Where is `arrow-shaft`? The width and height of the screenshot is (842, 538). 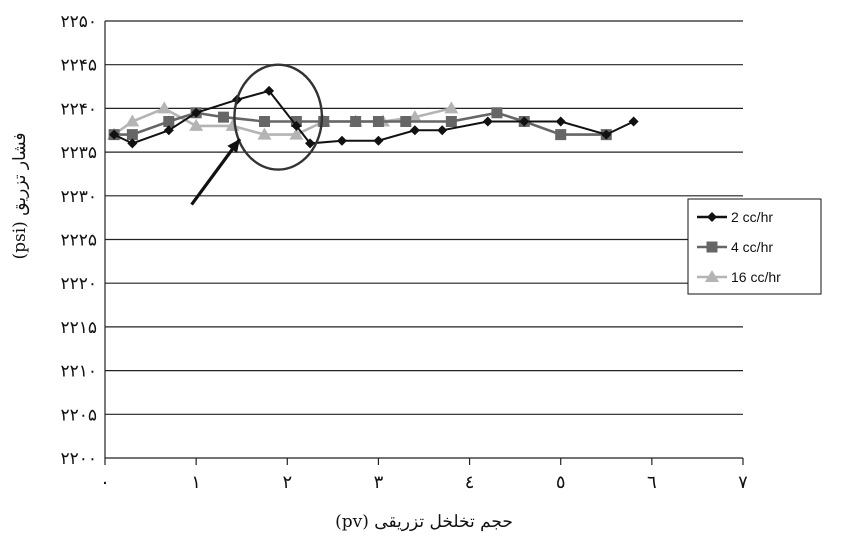
arrow-shaft is located at coordinates (216, 172).